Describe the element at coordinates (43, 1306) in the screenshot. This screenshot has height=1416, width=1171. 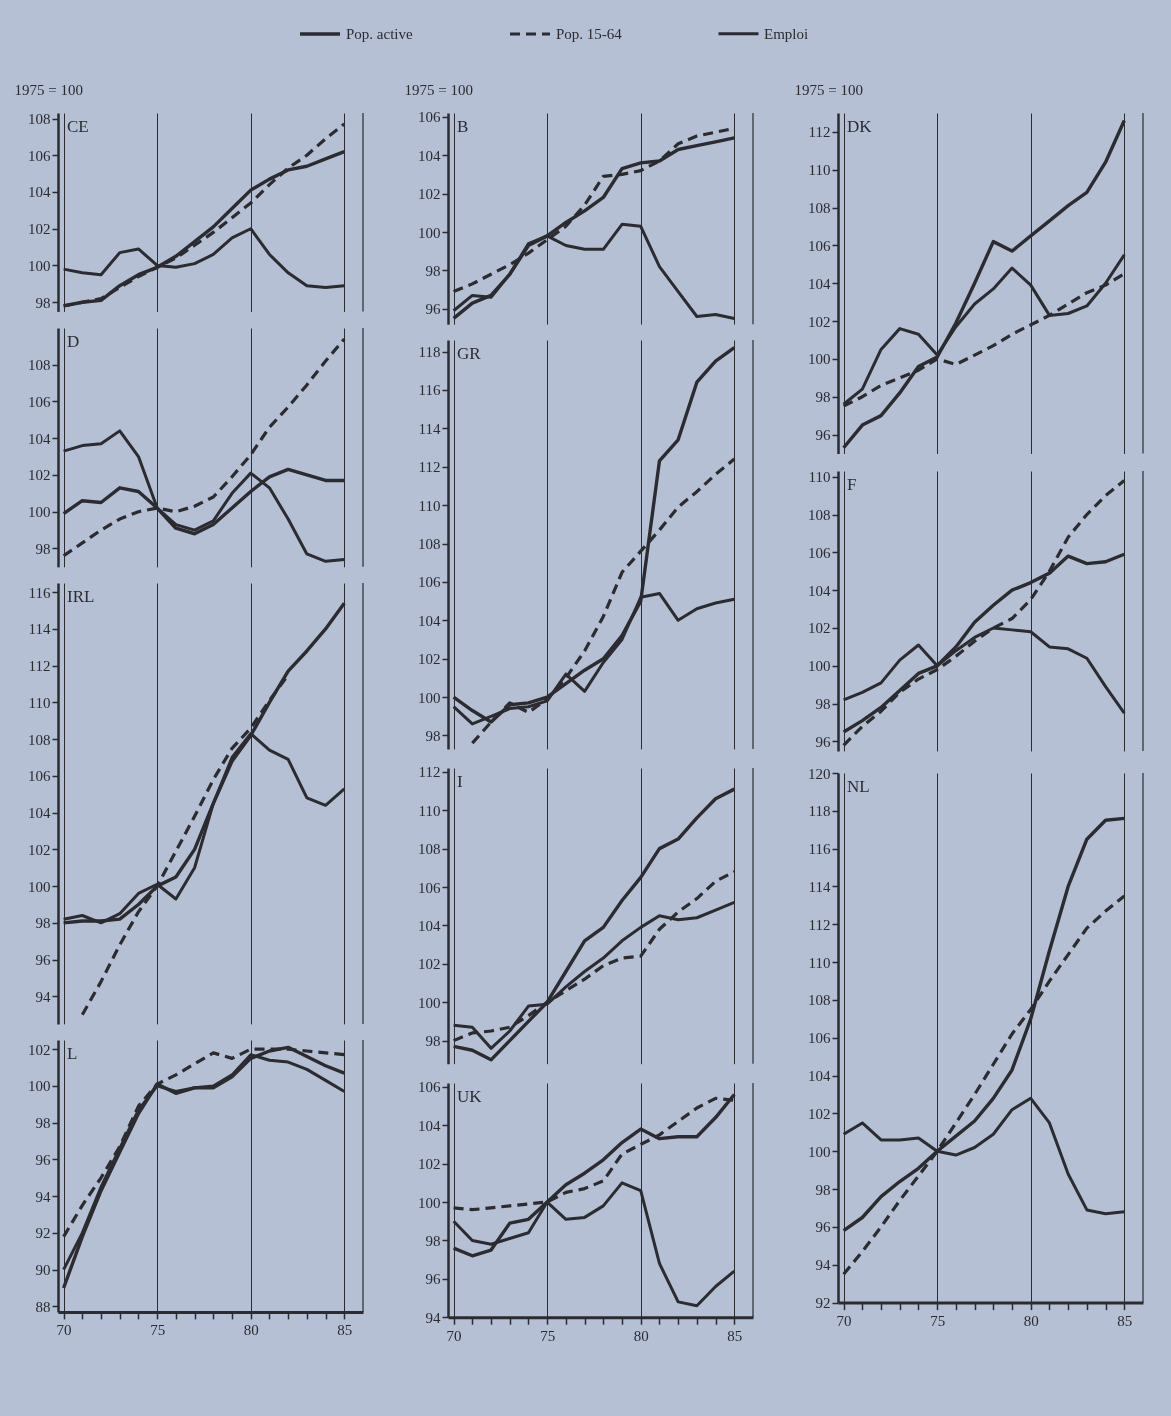
I see `y-tick-label: 88` at that location.